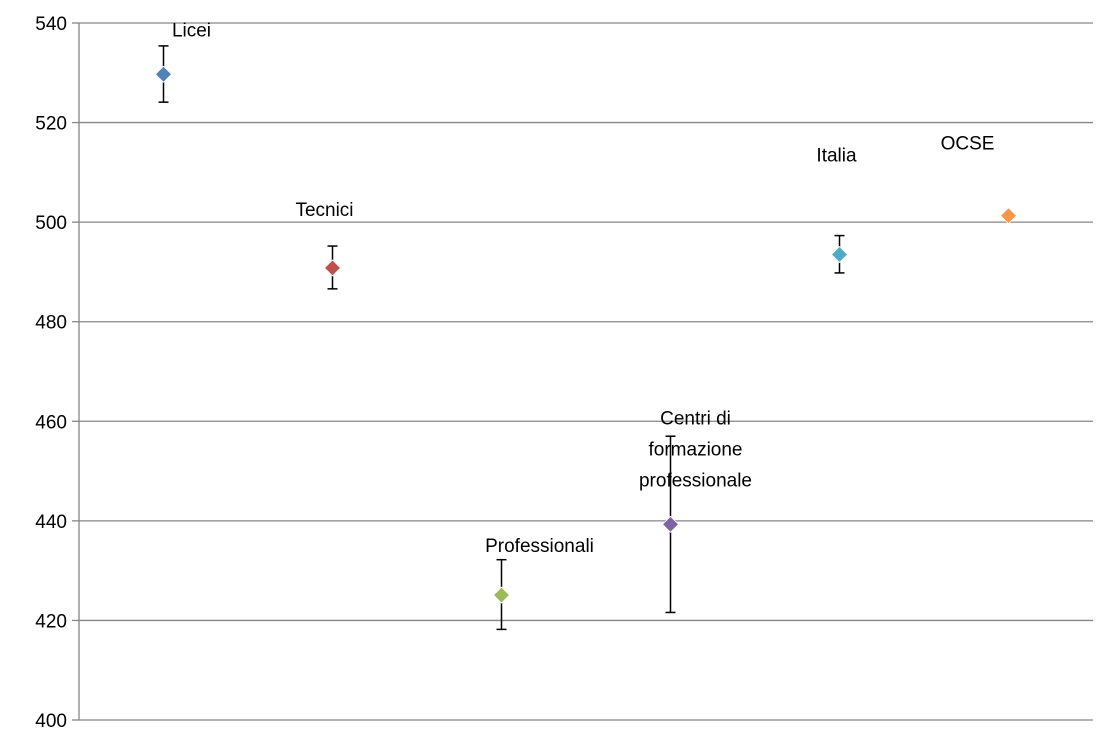  What do you see at coordinates (695, 449) in the screenshot?
I see `point-label: Centri di formazione professionale` at bounding box center [695, 449].